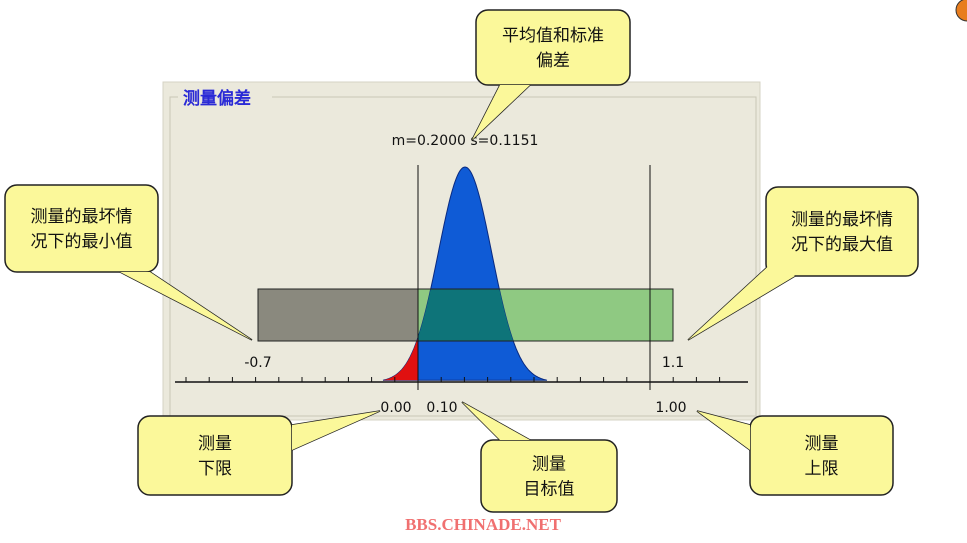 The image size is (967, 543). I want to click on ticks, so click(453, 379).